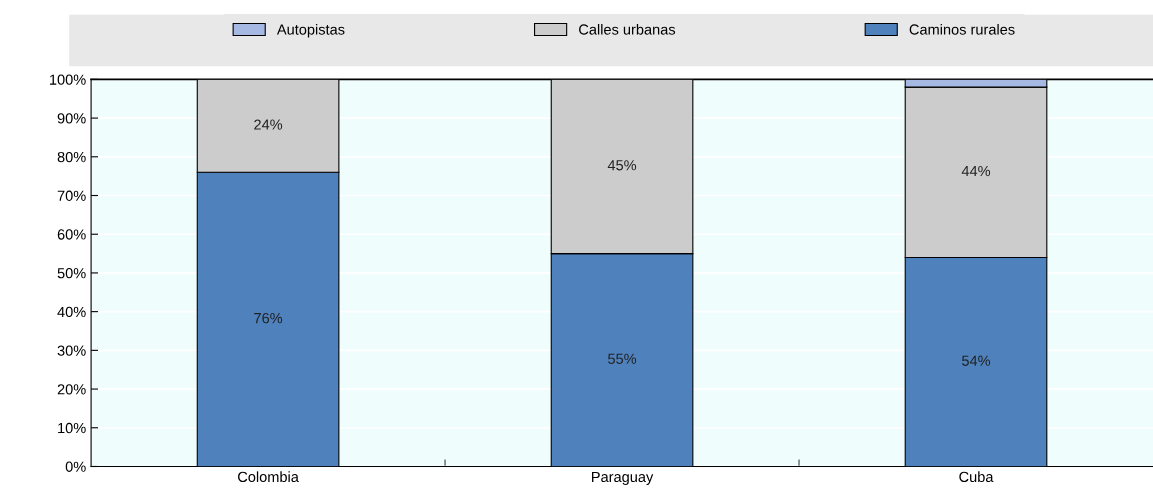 This screenshot has width=1153, height=490. Describe the element at coordinates (622, 165) in the screenshot. I see `data-label: 45%` at that location.